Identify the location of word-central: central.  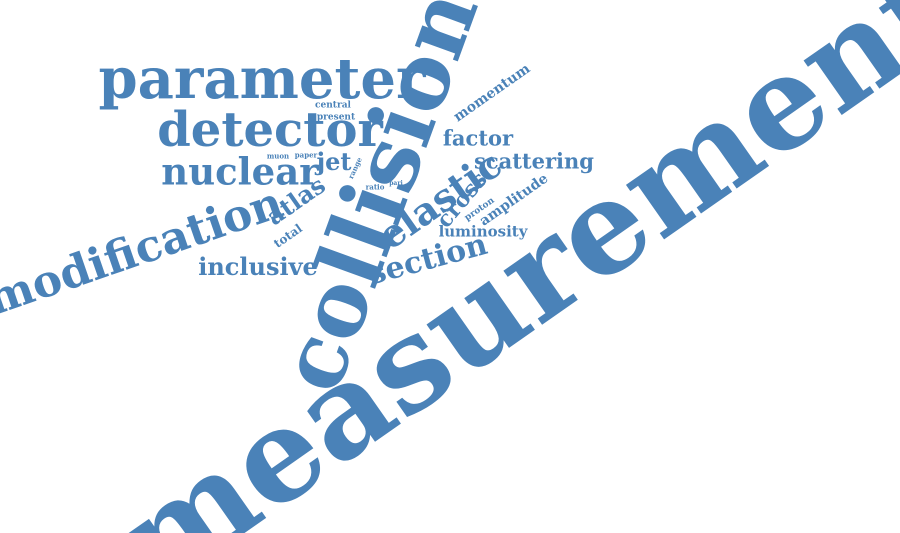
(333, 105).